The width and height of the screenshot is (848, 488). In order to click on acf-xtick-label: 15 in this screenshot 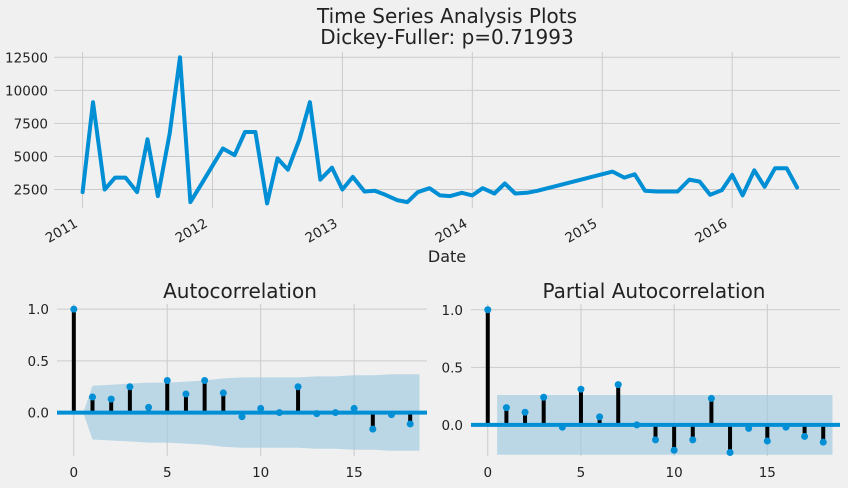, I will do `click(354, 473)`.